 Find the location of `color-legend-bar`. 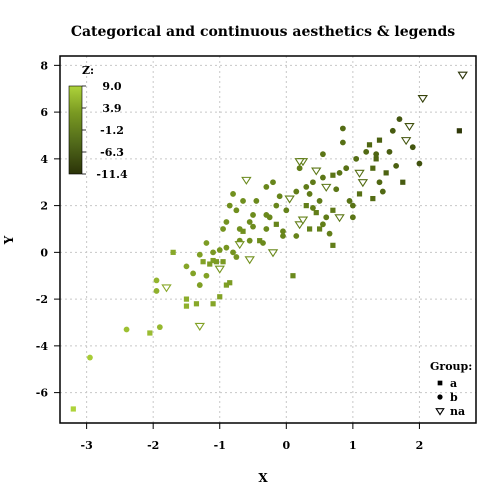

color-legend-bar is located at coordinates (75, 130).